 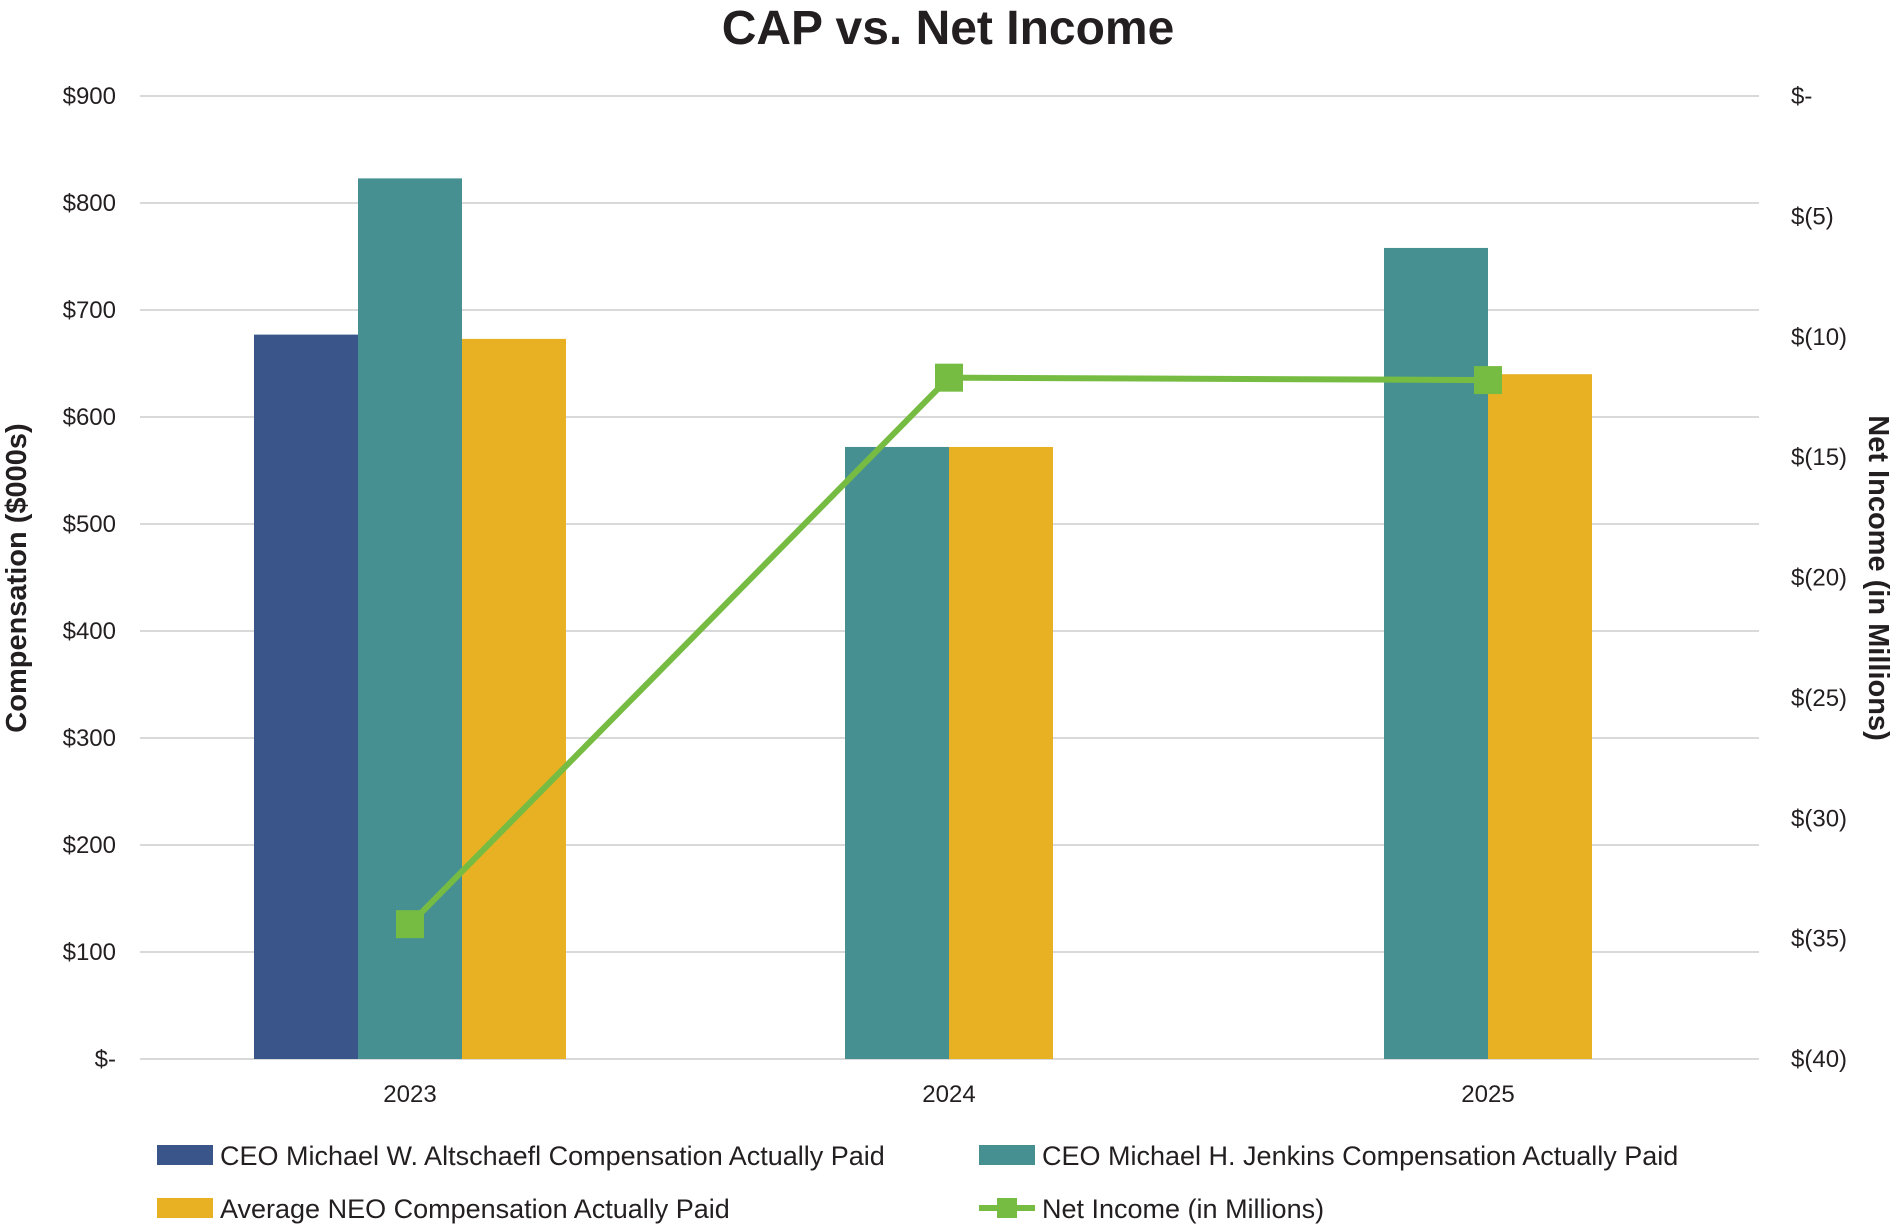 What do you see at coordinates (89, 631) in the screenshot?
I see `y-tick-label: $400` at bounding box center [89, 631].